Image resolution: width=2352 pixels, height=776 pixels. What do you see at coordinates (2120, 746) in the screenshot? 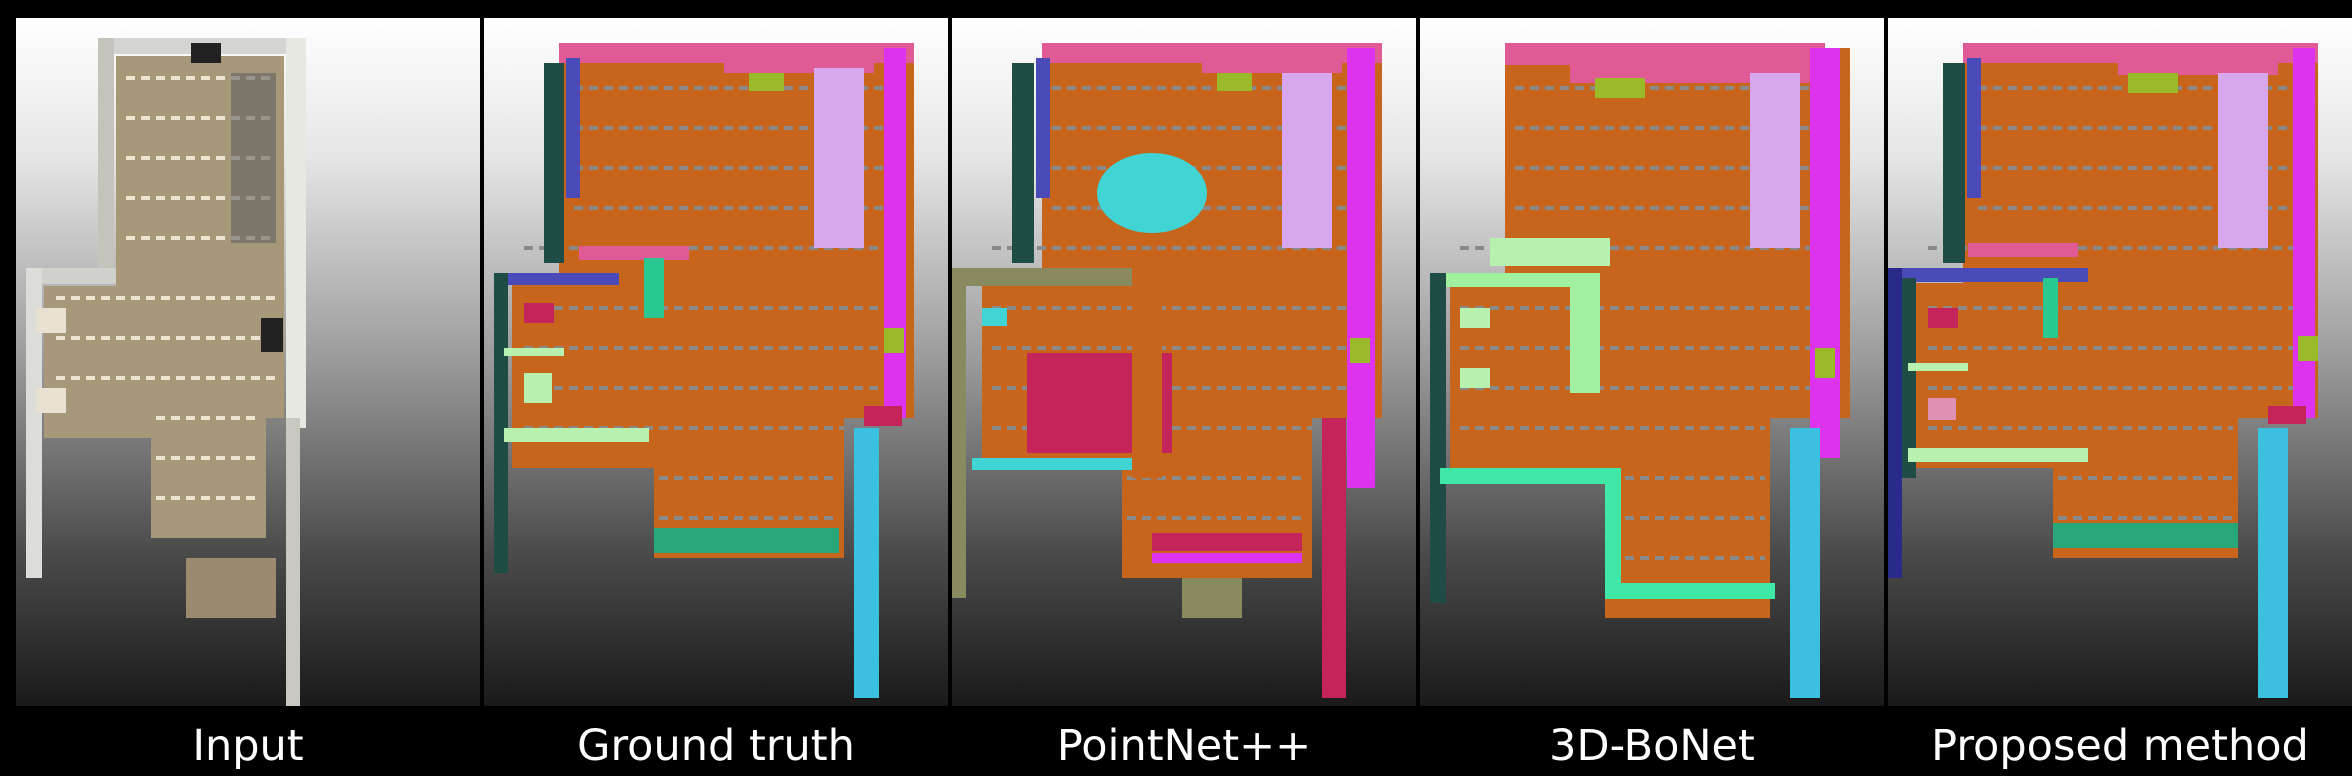
I see `caption-proposed: Proposed method` at bounding box center [2120, 746].